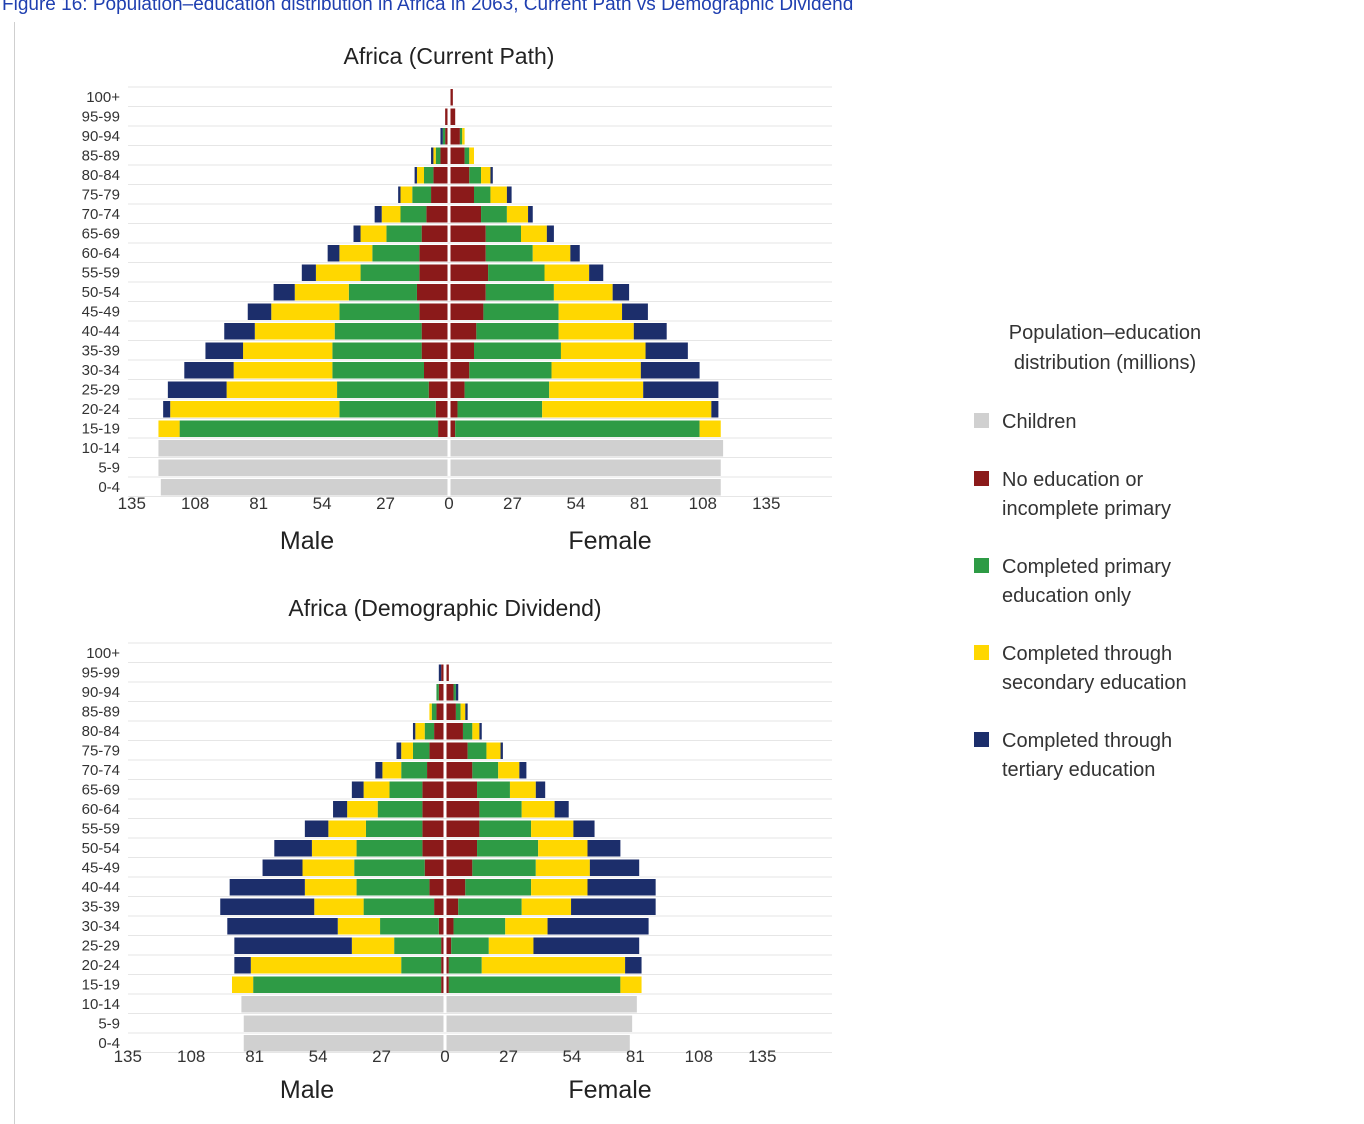 The image size is (1364, 1124). Describe the element at coordinates (101, 292) in the screenshot. I see `age-group-label: 50-54` at that location.